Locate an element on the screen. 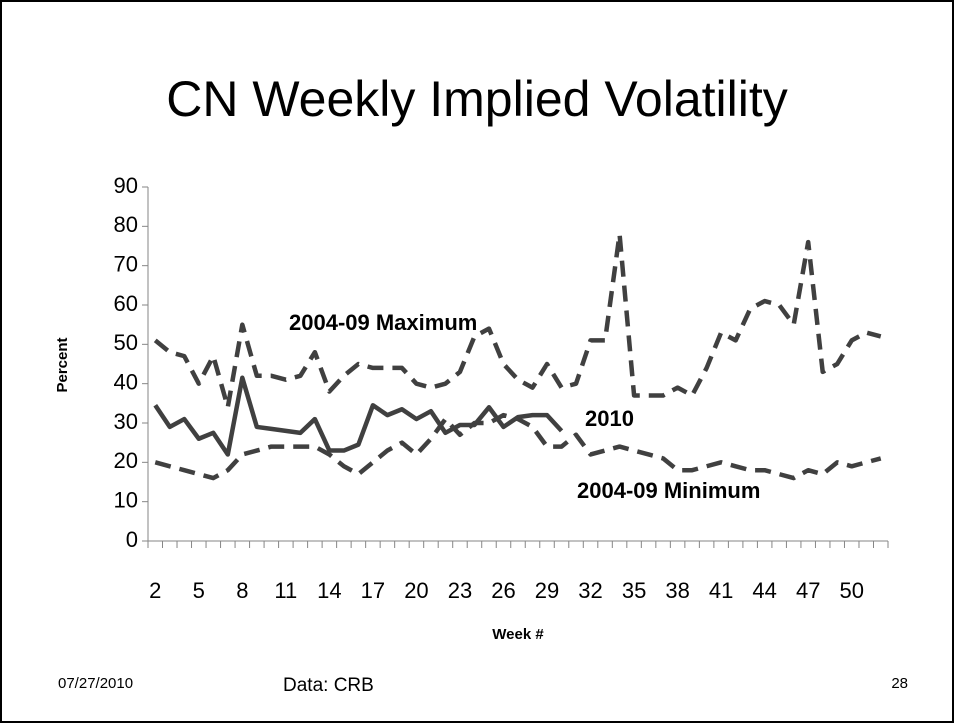 The height and width of the screenshot is (723, 954). y-axis-label: Percent is located at coordinates (62, 364).